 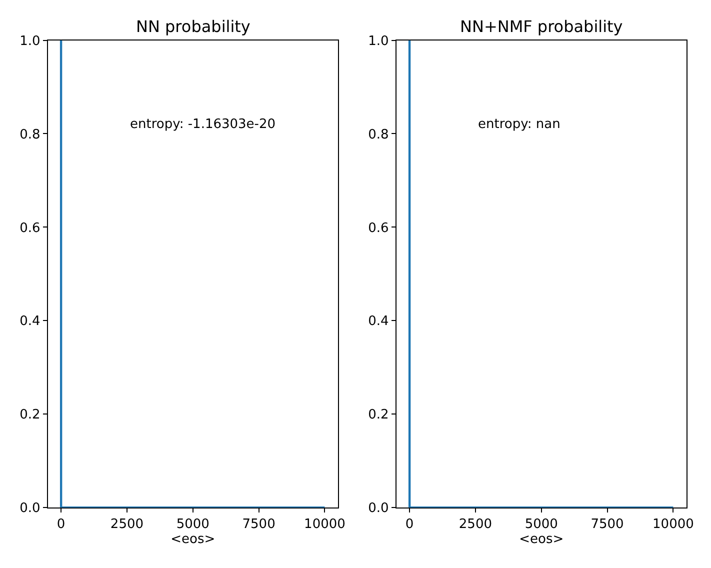 What do you see at coordinates (519, 124) in the screenshot?
I see `annotation: entropy: nan` at bounding box center [519, 124].